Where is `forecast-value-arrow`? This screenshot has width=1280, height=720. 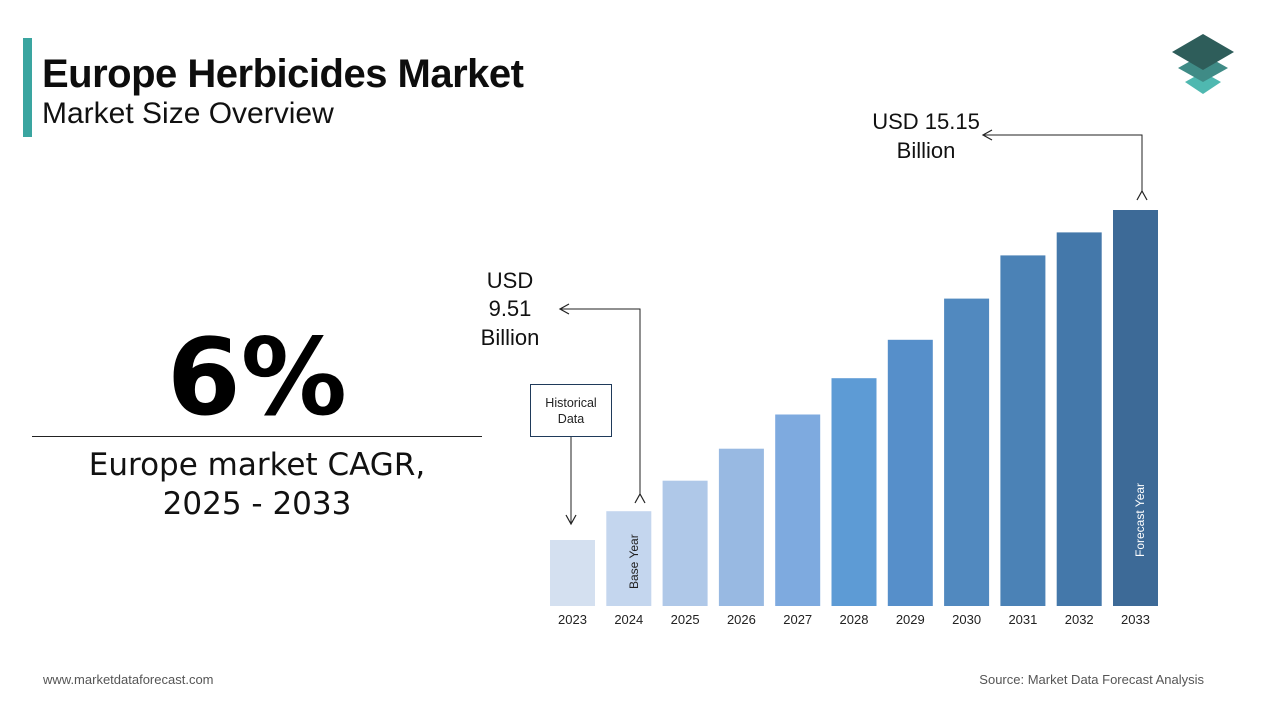
forecast-value-arrow is located at coordinates (1064, 165).